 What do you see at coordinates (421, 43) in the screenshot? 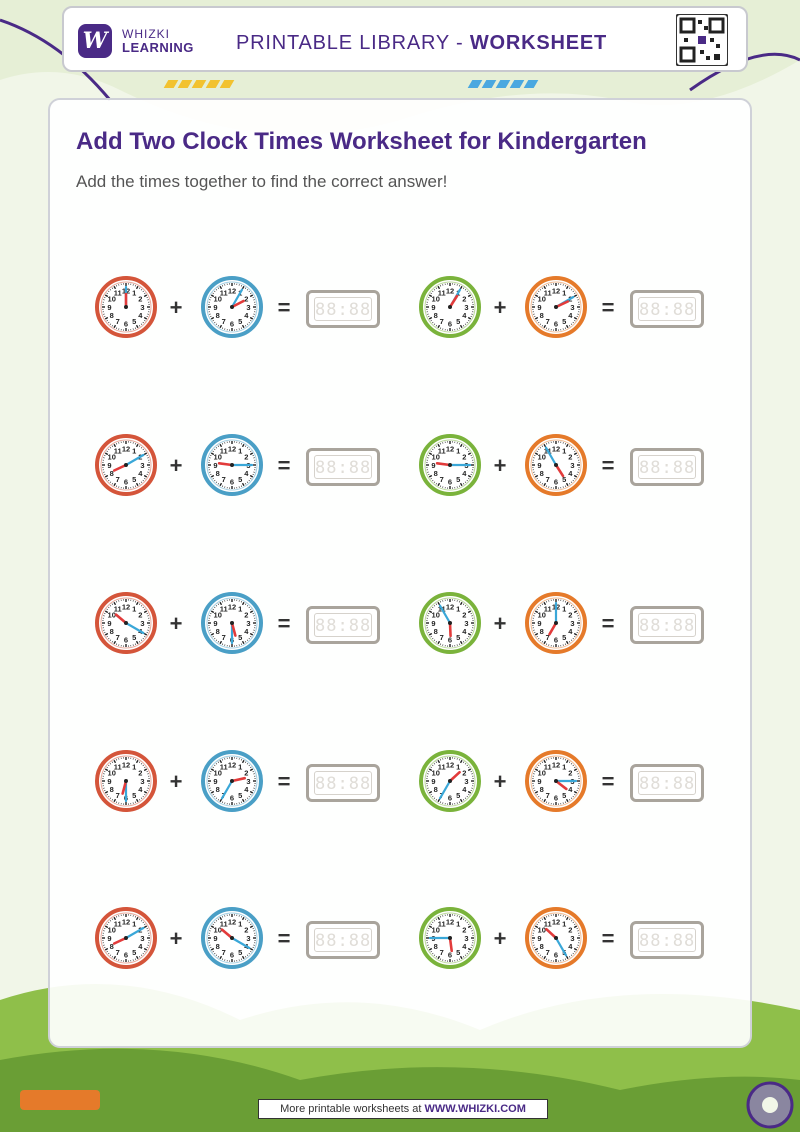
I see `header-title: PRINTABLE LIBRARY - WORKSHEET` at bounding box center [421, 43].